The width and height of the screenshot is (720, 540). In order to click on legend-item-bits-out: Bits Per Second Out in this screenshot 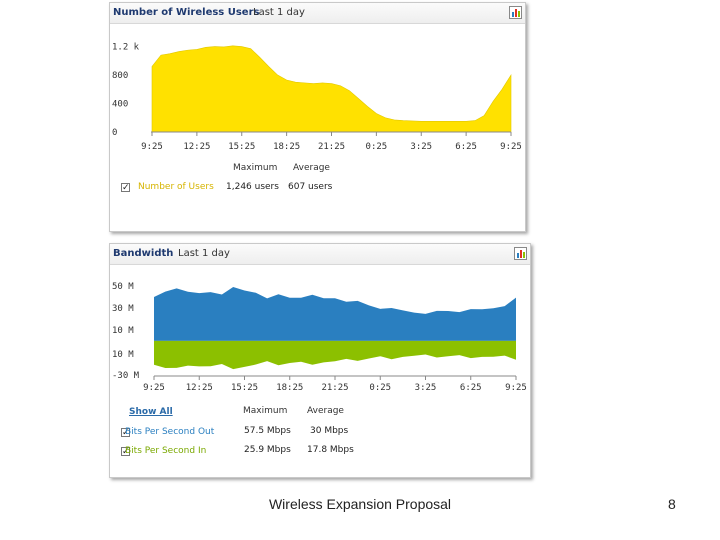, I will do `click(170, 432)`.